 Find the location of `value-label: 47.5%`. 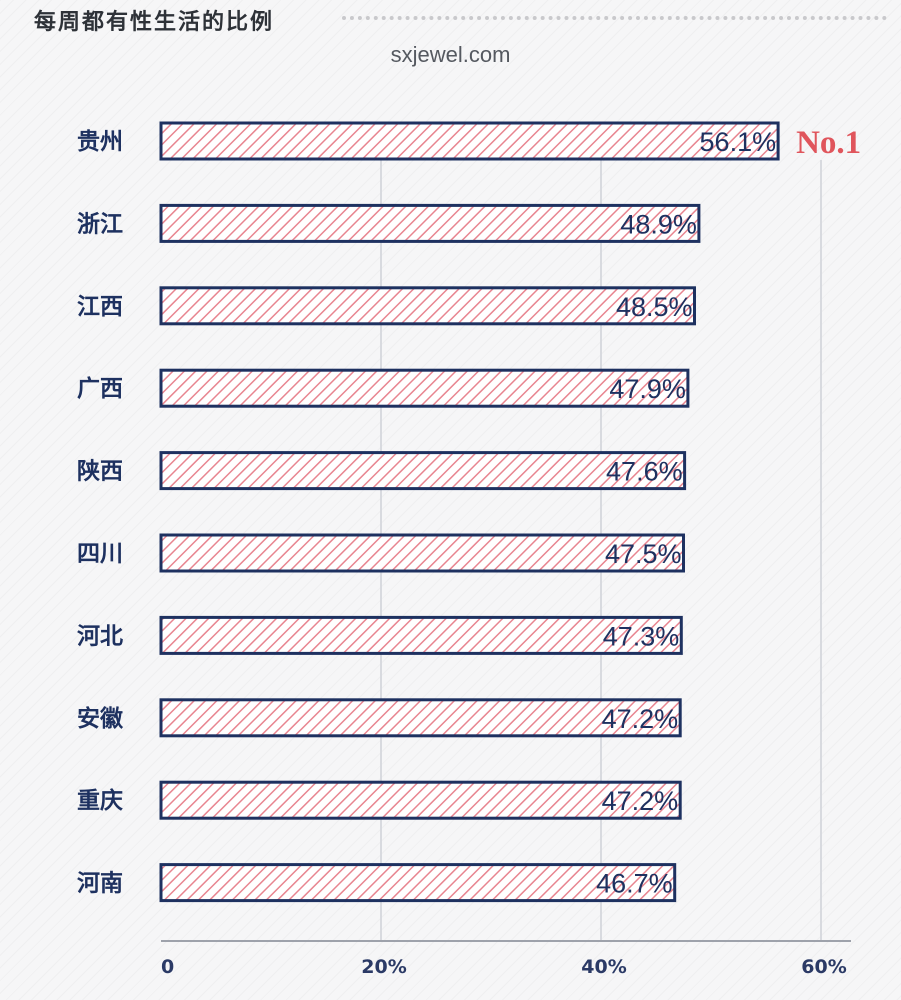

value-label: 47.5% is located at coordinates (643, 554).